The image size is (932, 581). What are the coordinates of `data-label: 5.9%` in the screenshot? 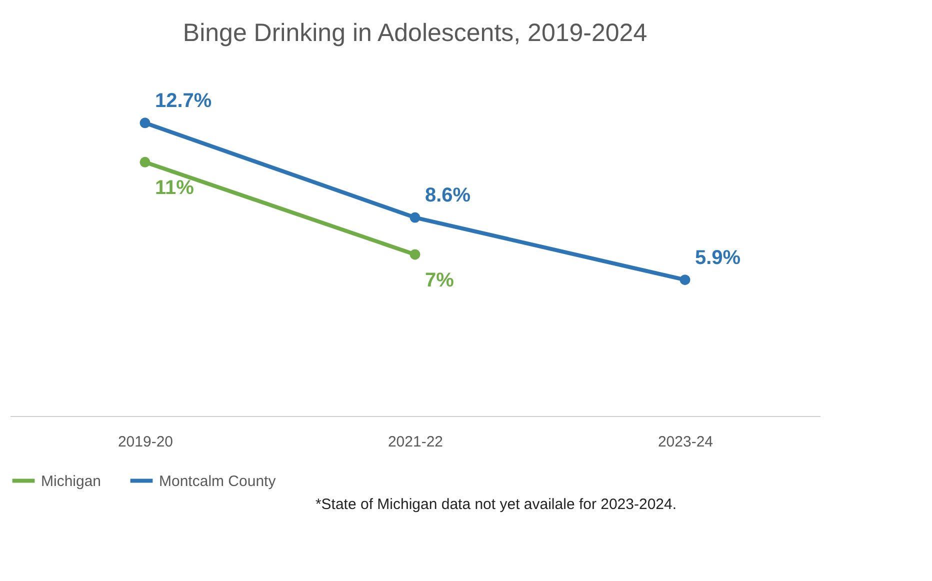 It's located at (718, 257).